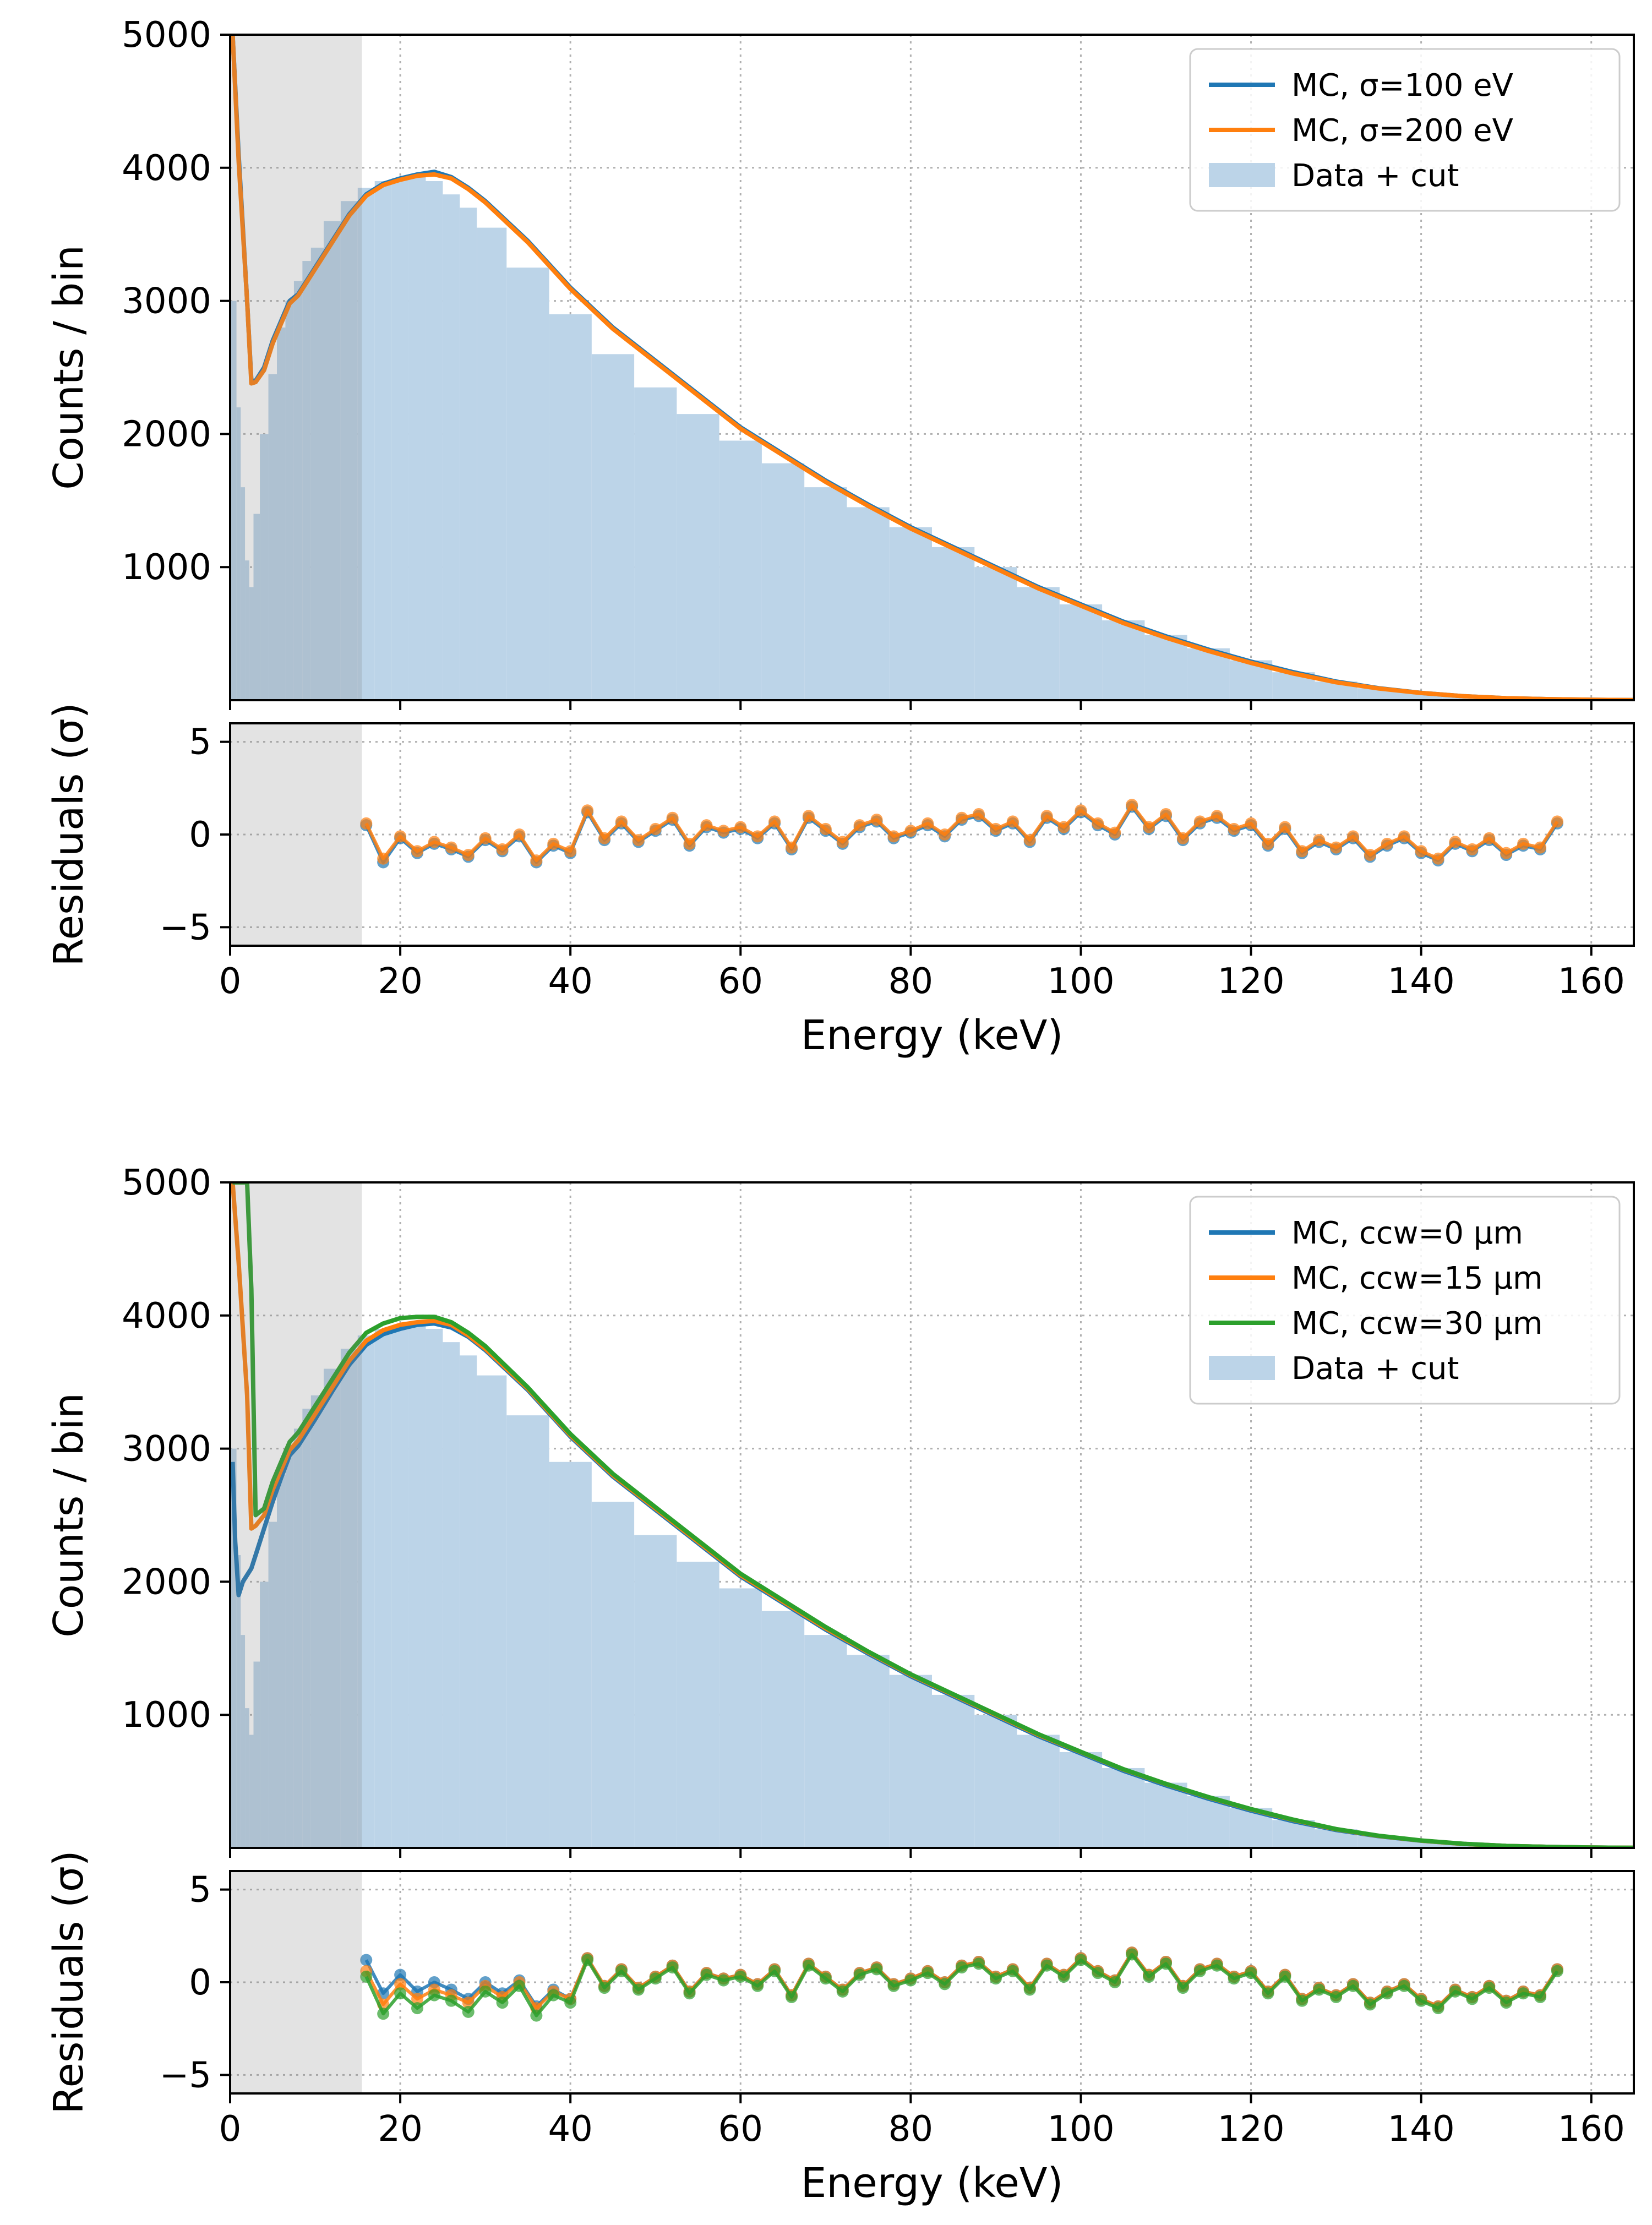  I want to click on legend-label: MC, σ=100 eV, so click(1402, 86).